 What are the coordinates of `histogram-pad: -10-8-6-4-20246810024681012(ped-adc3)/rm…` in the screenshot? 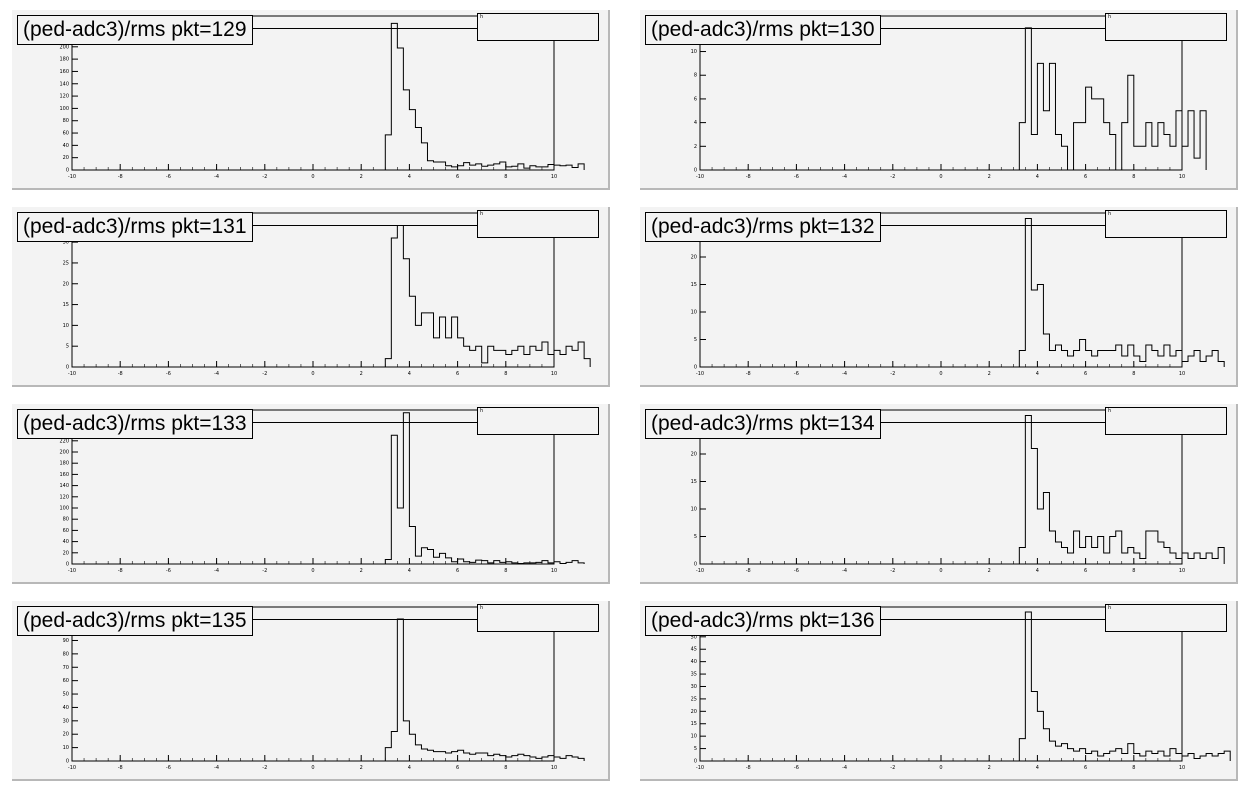 It's located at (939, 100).